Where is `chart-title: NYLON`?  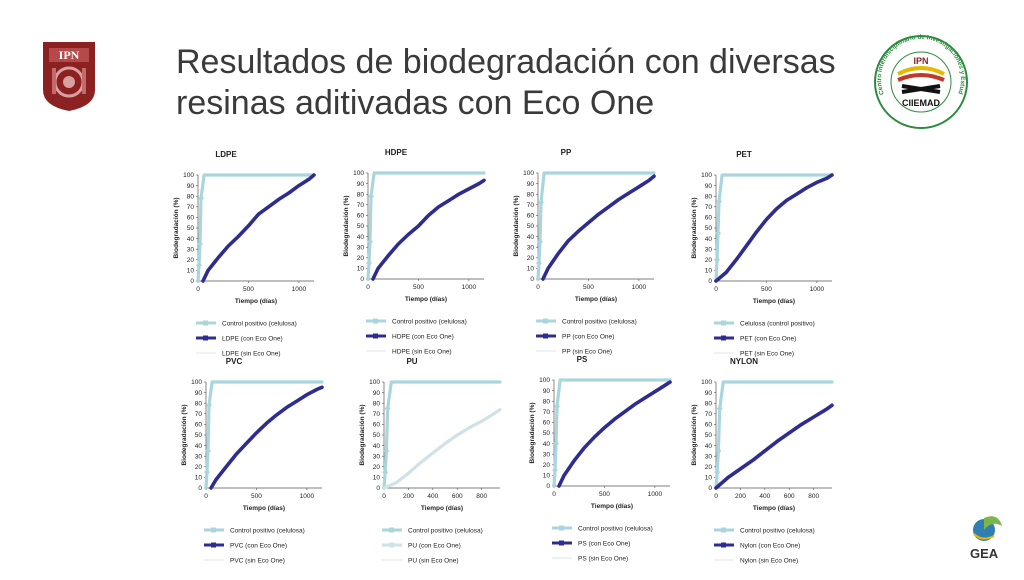 chart-title: NYLON is located at coordinates (744, 361).